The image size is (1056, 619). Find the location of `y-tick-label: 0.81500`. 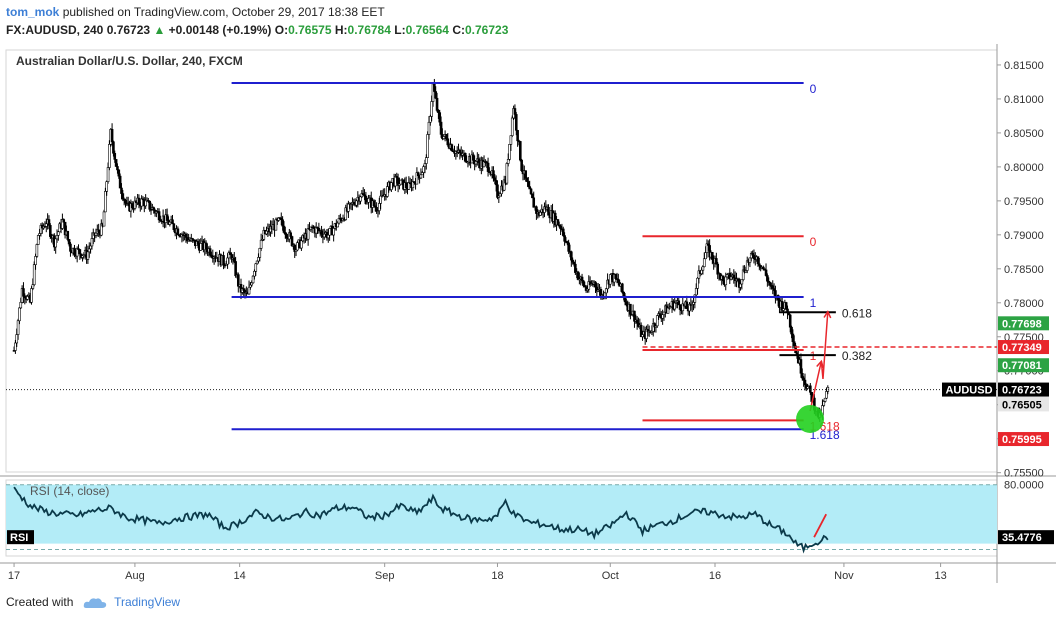

y-tick-label: 0.81500 is located at coordinates (1024, 66).